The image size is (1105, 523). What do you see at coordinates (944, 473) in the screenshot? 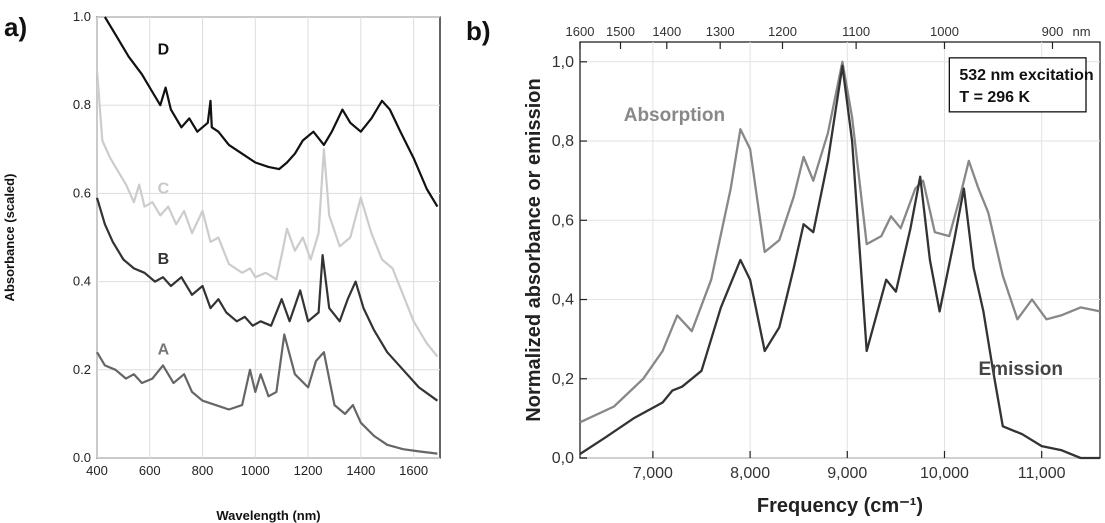
I see `chart-b-x-tick-label: 10,000` at bounding box center [944, 473].